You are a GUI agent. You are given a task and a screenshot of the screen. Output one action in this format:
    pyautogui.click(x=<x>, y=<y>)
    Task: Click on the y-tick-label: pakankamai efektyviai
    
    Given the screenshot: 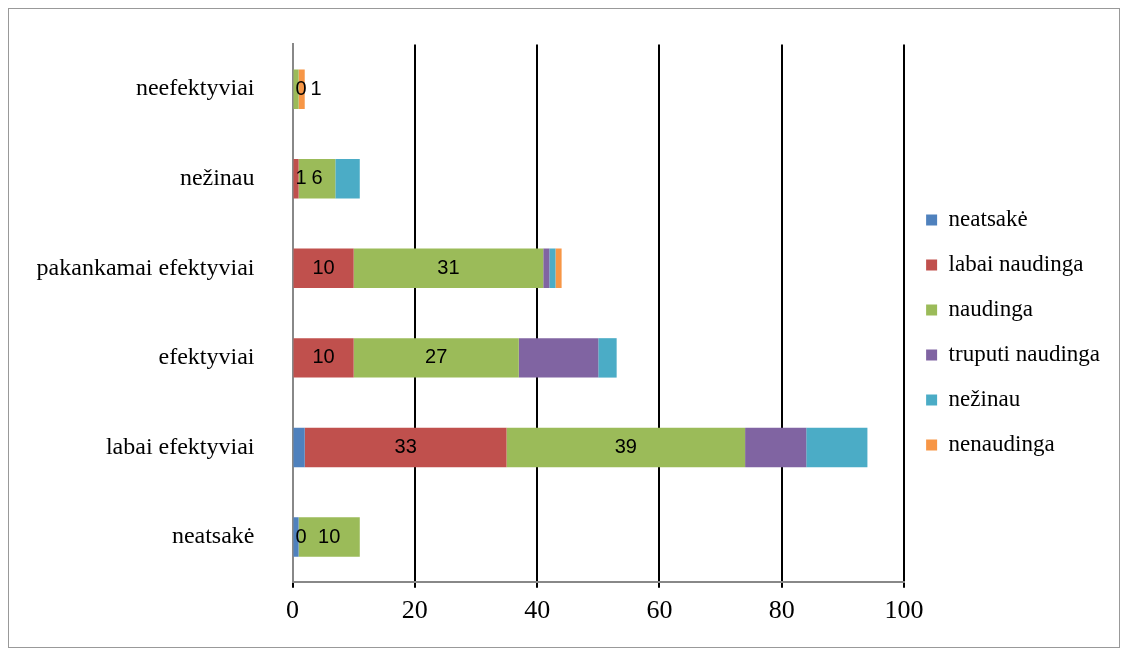 What is the action you would take?
    pyautogui.click(x=145, y=266)
    